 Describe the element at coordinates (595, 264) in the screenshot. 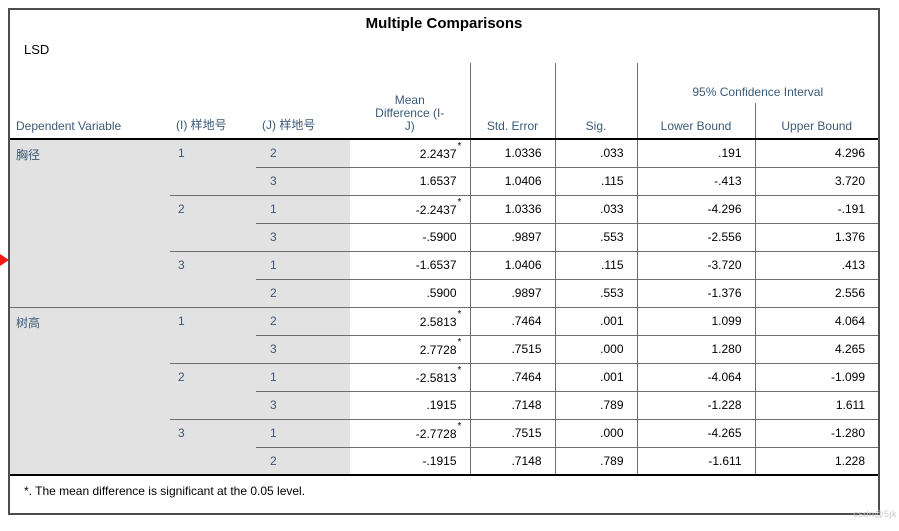

I see `cell-sig: .115` at that location.